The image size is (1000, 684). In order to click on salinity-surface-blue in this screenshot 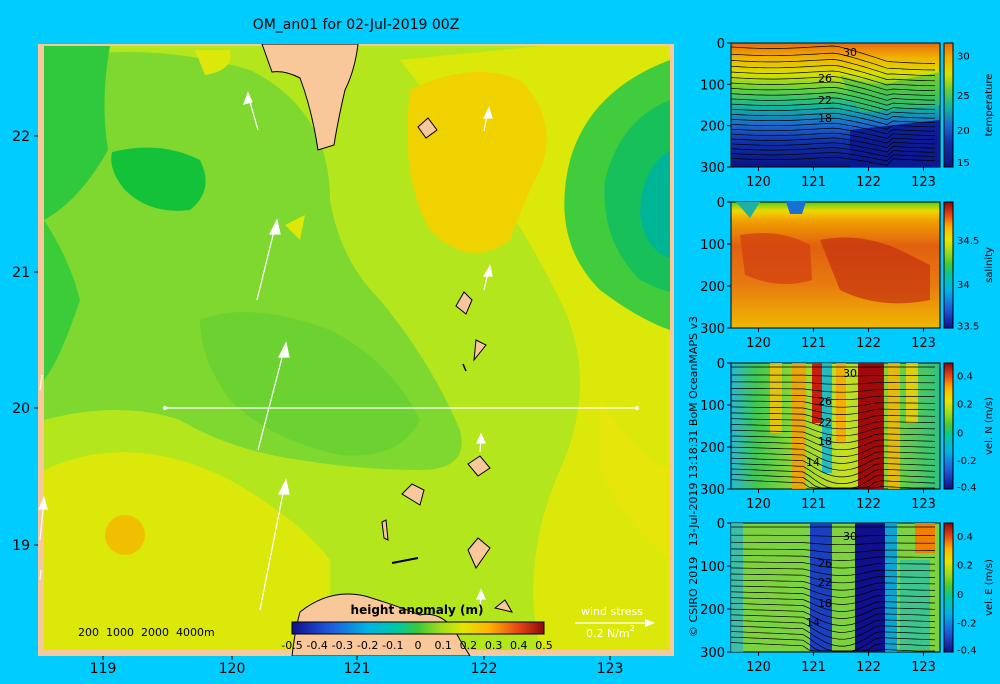, I will do `click(796, 208)`.